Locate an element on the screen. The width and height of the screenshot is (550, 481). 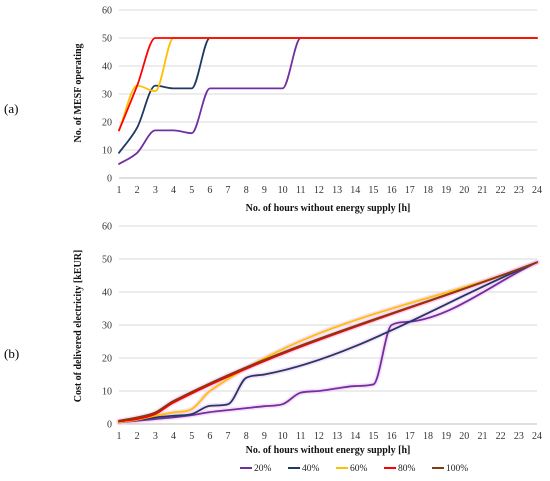
legend-label: 60% is located at coordinates (359, 469).